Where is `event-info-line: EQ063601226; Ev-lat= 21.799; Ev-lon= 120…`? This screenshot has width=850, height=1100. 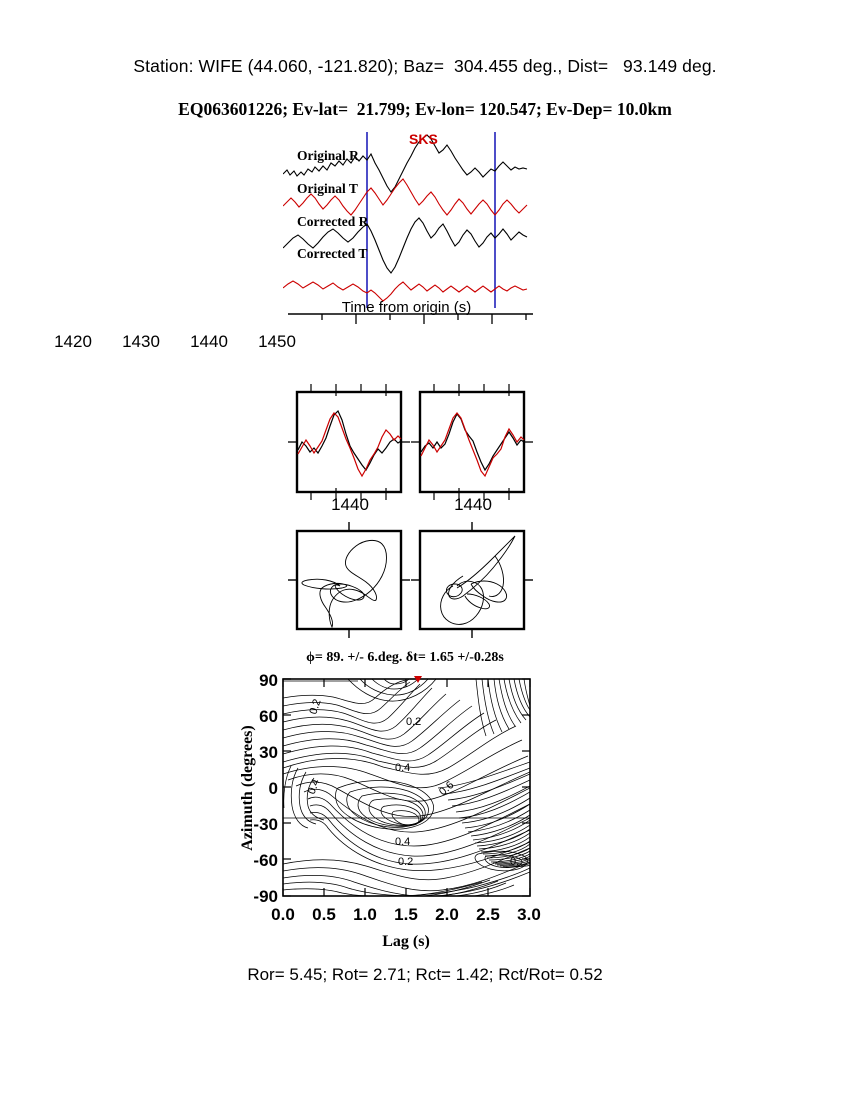 event-info-line: EQ063601226; Ev-lat= 21.799; Ev-lon= 120… is located at coordinates (425, 109).